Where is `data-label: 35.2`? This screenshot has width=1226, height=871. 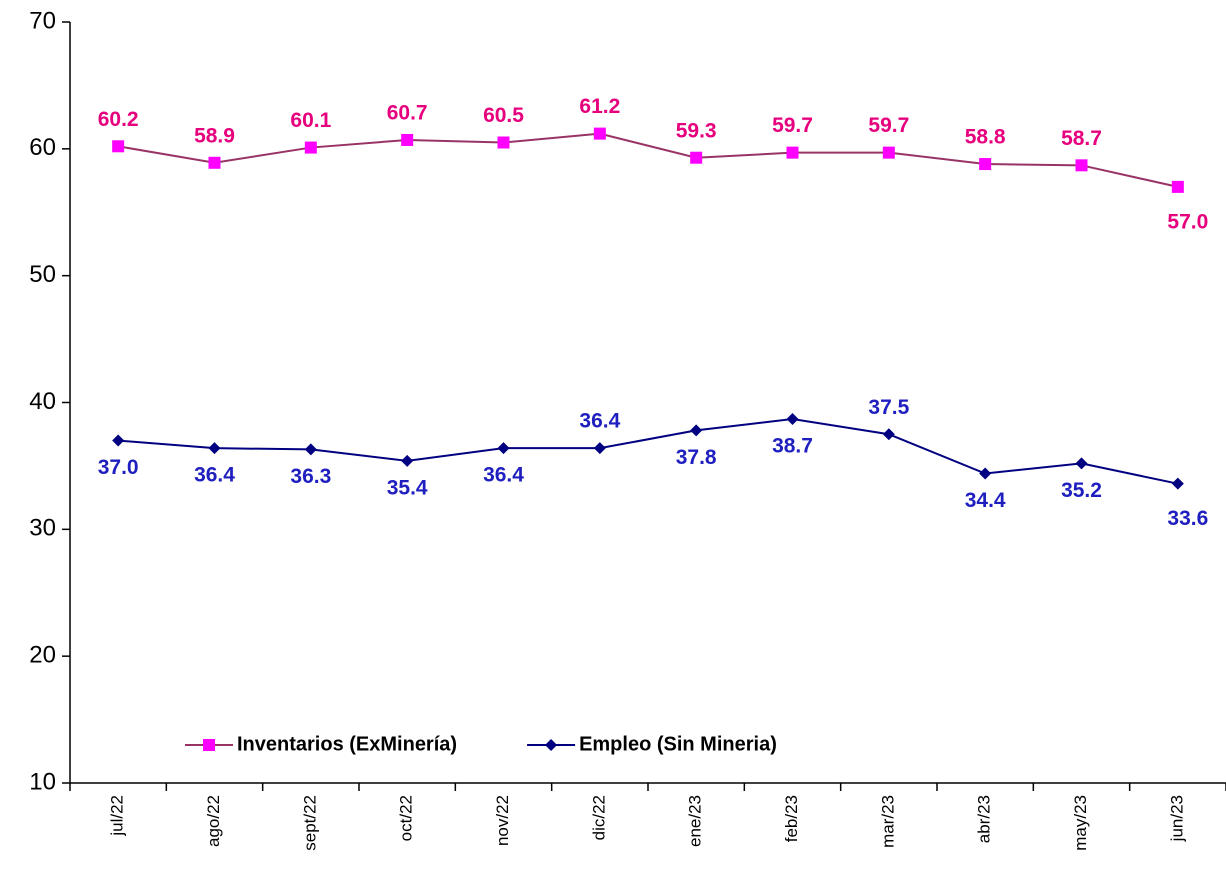 data-label: 35.2 is located at coordinates (1081, 490).